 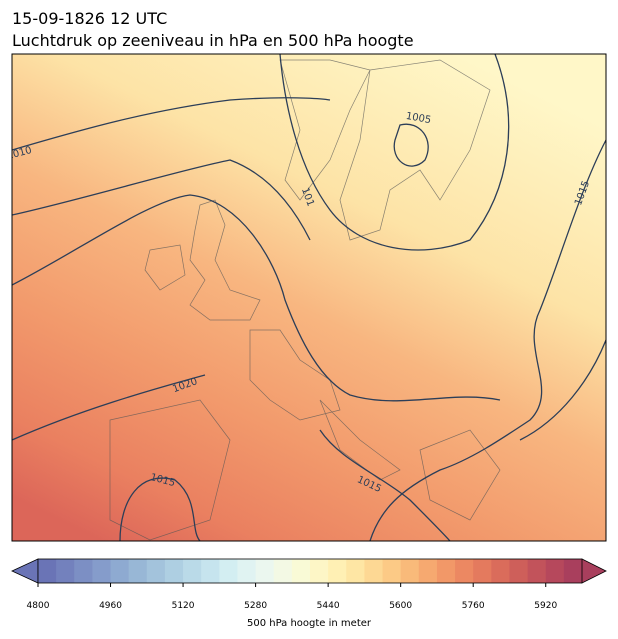 I want to click on colorbar-tick-label: 5280, so click(x=255, y=606).